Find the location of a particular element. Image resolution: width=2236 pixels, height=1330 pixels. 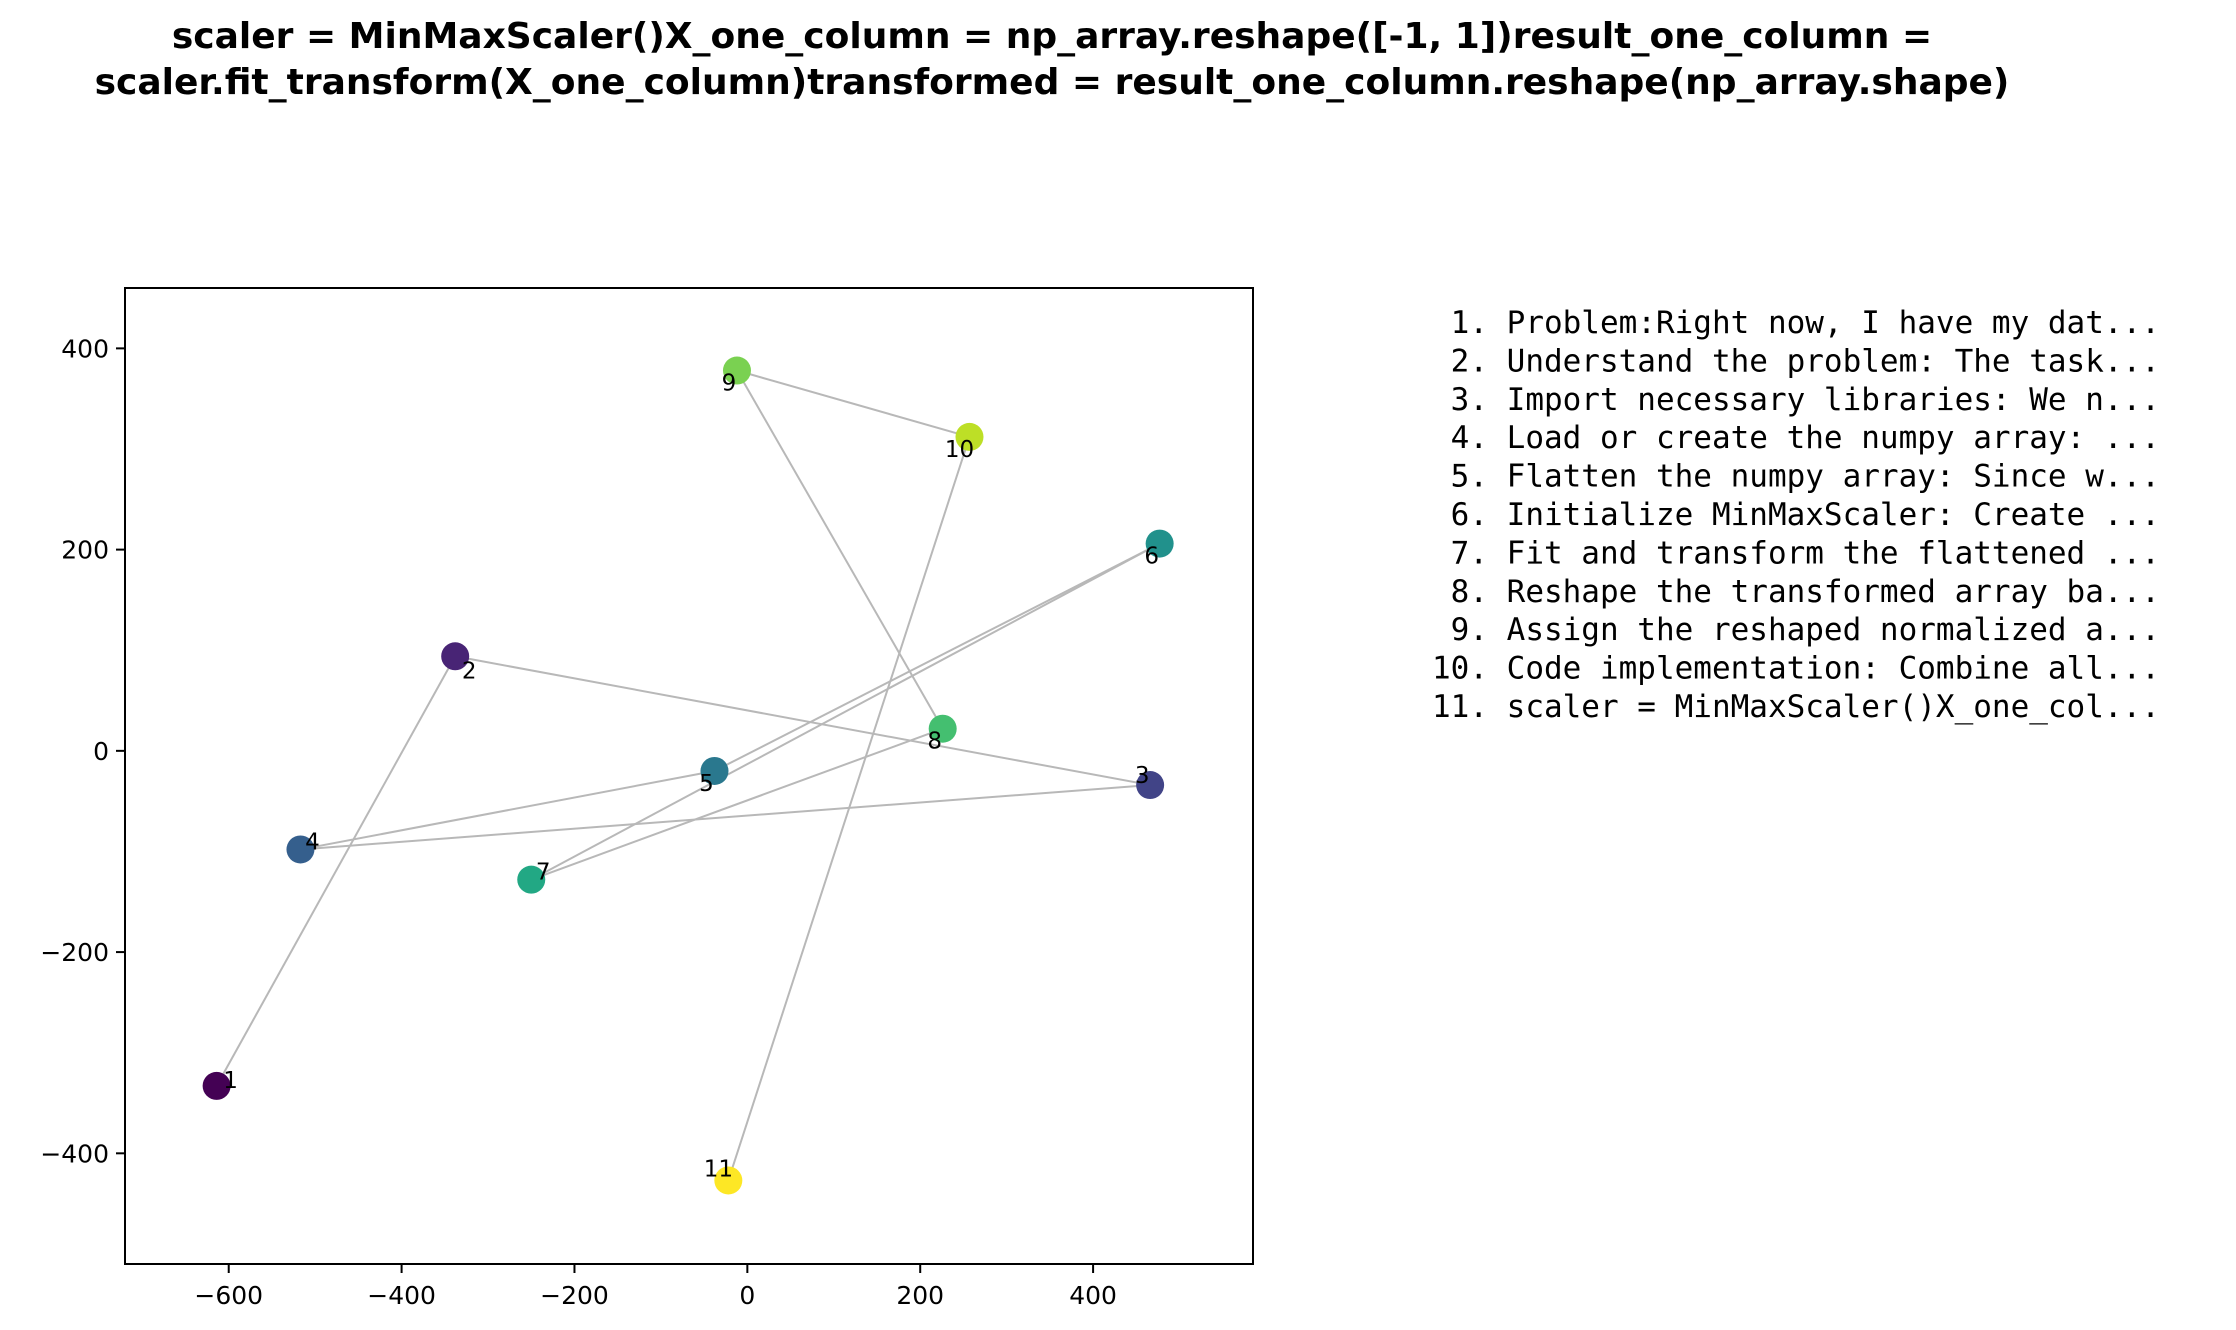

point-label-11: 11 is located at coordinates (718, 1169).